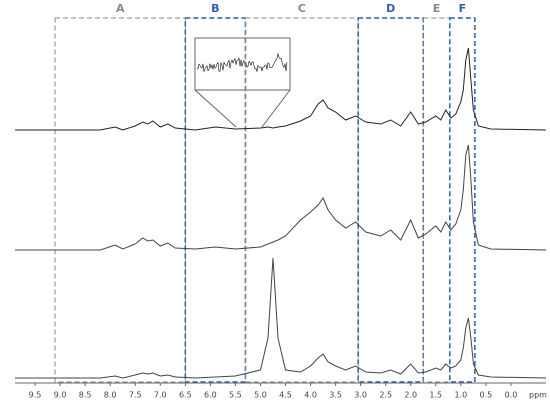 The image size is (550, 404). Describe the element at coordinates (285, 395) in the screenshot. I see `x-tick-label: 4.5` at that location.